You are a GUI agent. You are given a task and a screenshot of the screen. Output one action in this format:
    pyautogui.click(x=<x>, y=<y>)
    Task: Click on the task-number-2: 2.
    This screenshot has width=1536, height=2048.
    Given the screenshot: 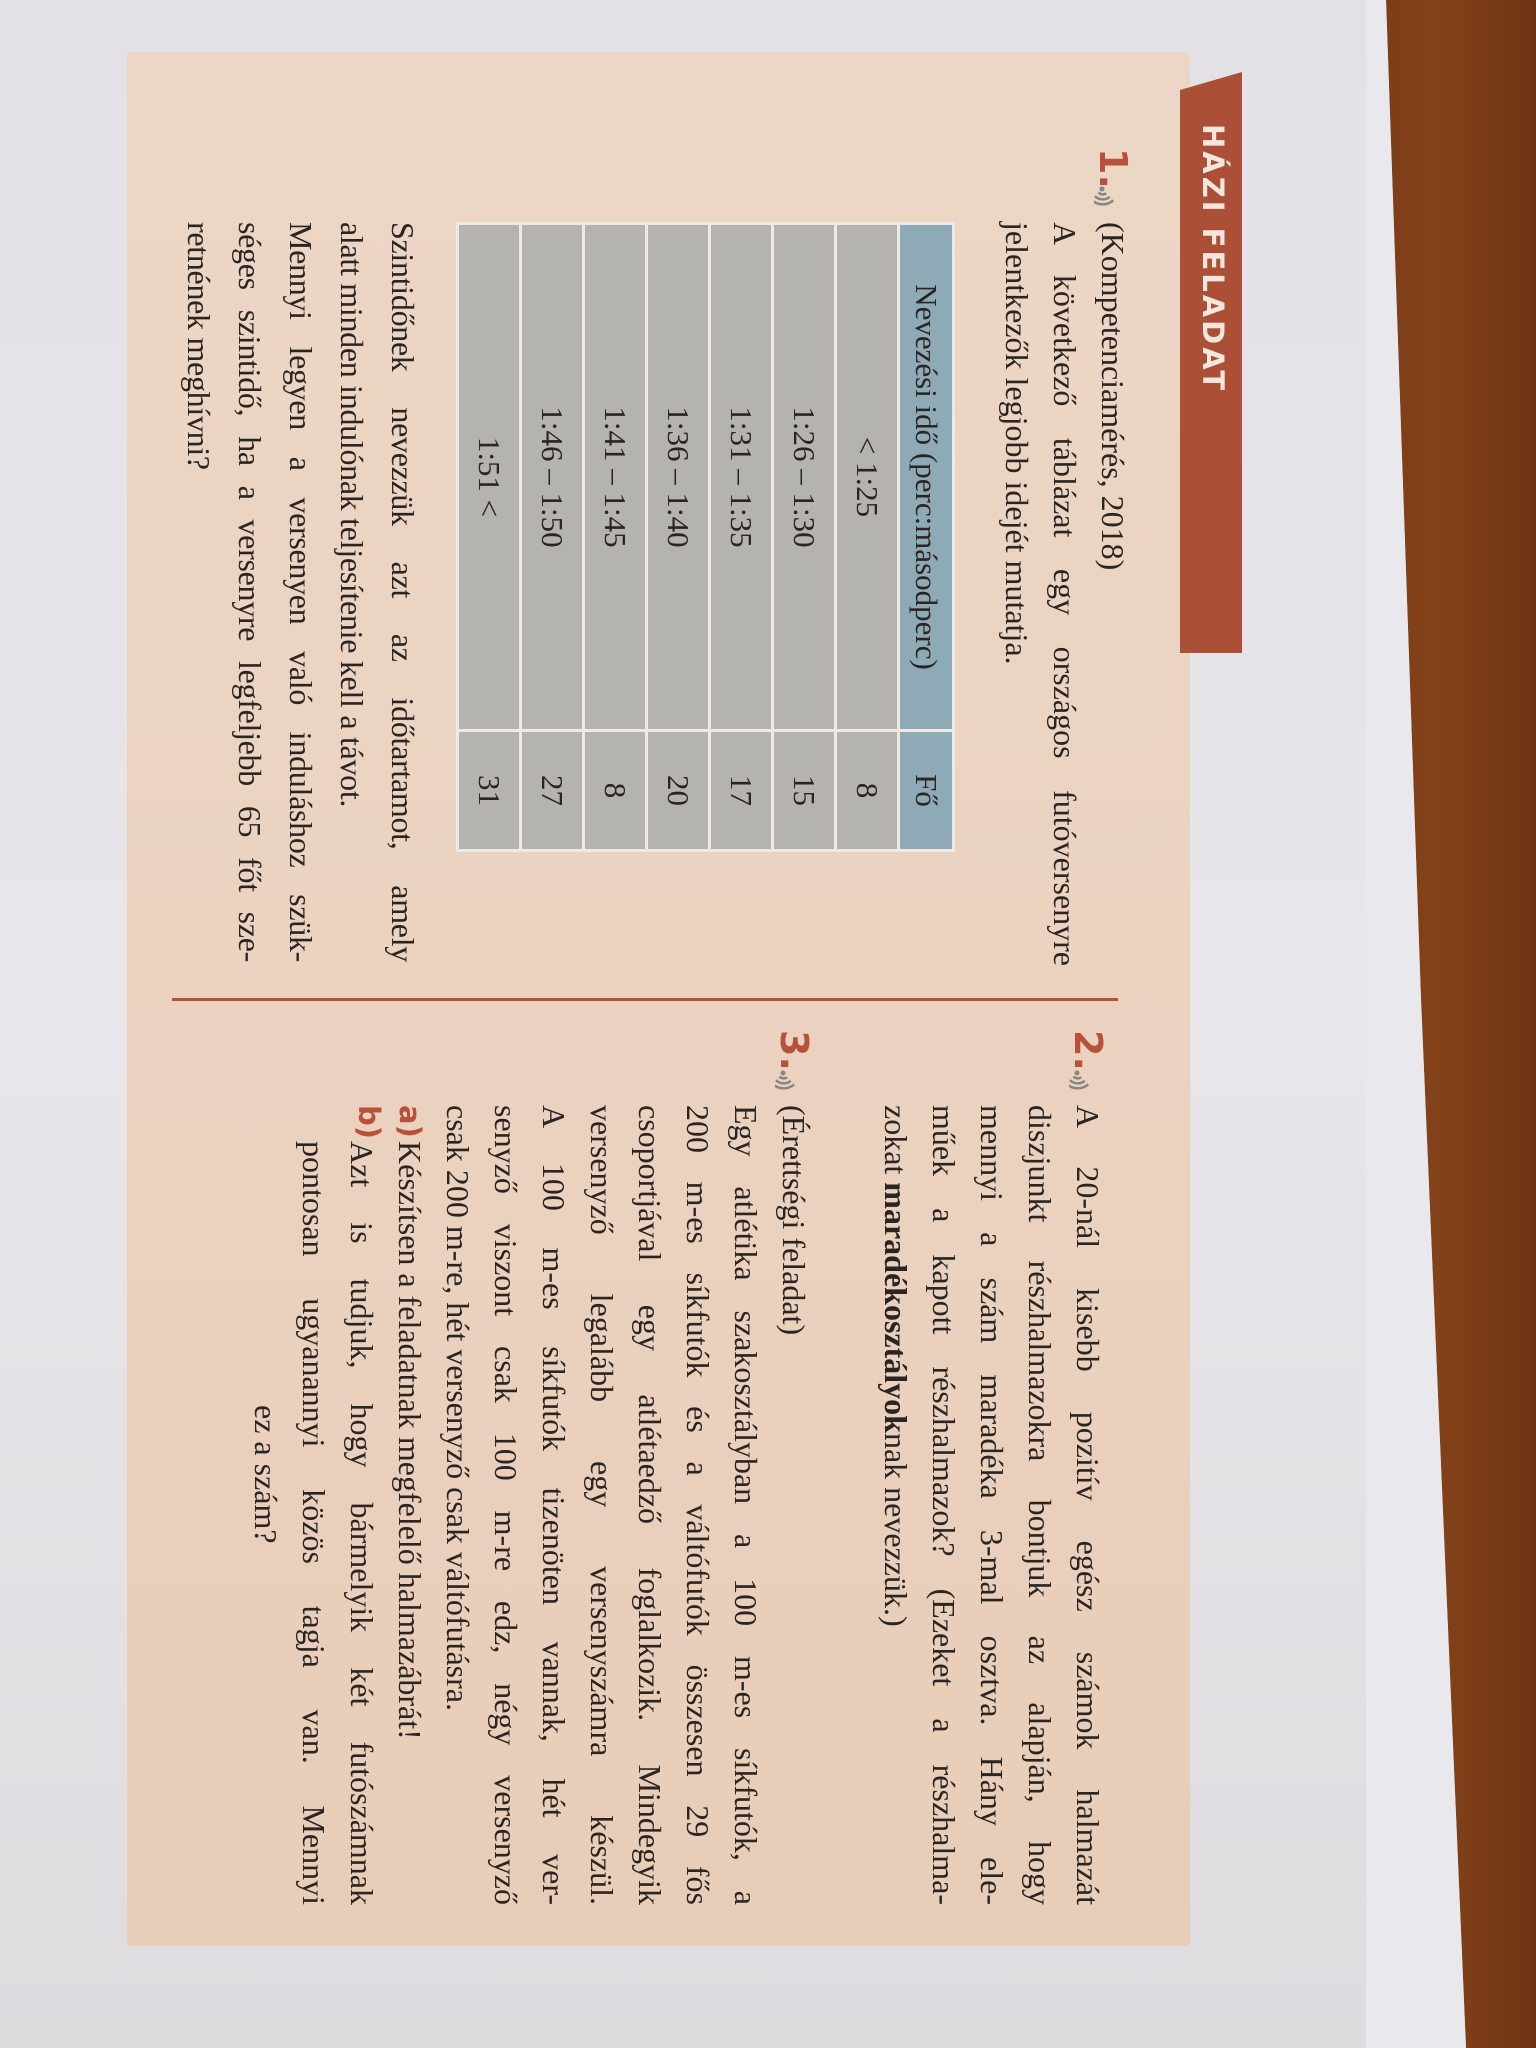 What is the action you would take?
    pyautogui.click(x=1088, y=1050)
    